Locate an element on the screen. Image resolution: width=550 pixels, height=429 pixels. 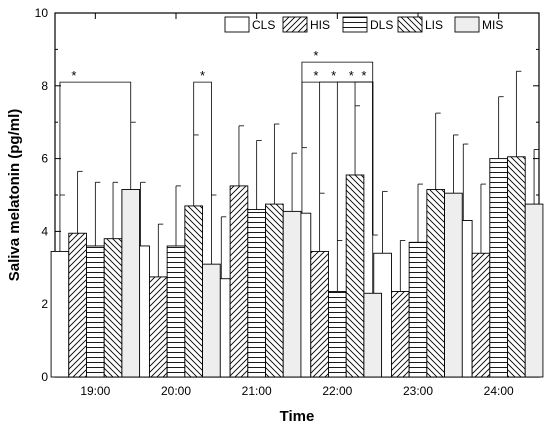
bar-cls-1900 is located at coordinates (60, 314).